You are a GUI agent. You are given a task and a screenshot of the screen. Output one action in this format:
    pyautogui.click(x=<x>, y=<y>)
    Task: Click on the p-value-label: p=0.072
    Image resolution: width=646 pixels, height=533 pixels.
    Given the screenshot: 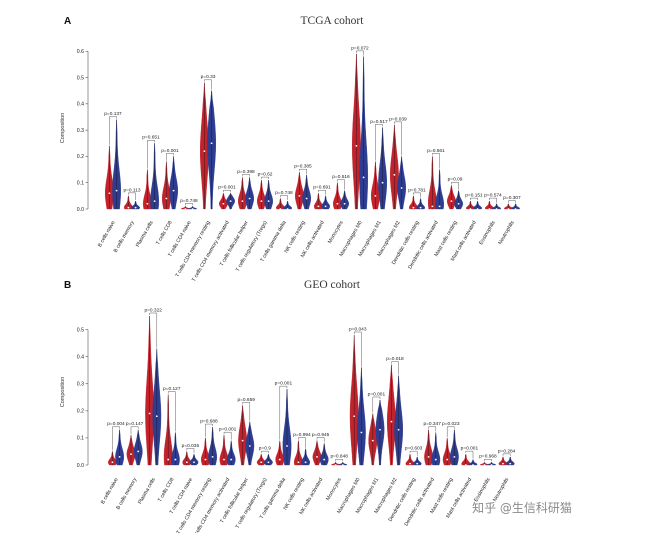 What is the action you would take?
    pyautogui.click(x=360, y=48)
    